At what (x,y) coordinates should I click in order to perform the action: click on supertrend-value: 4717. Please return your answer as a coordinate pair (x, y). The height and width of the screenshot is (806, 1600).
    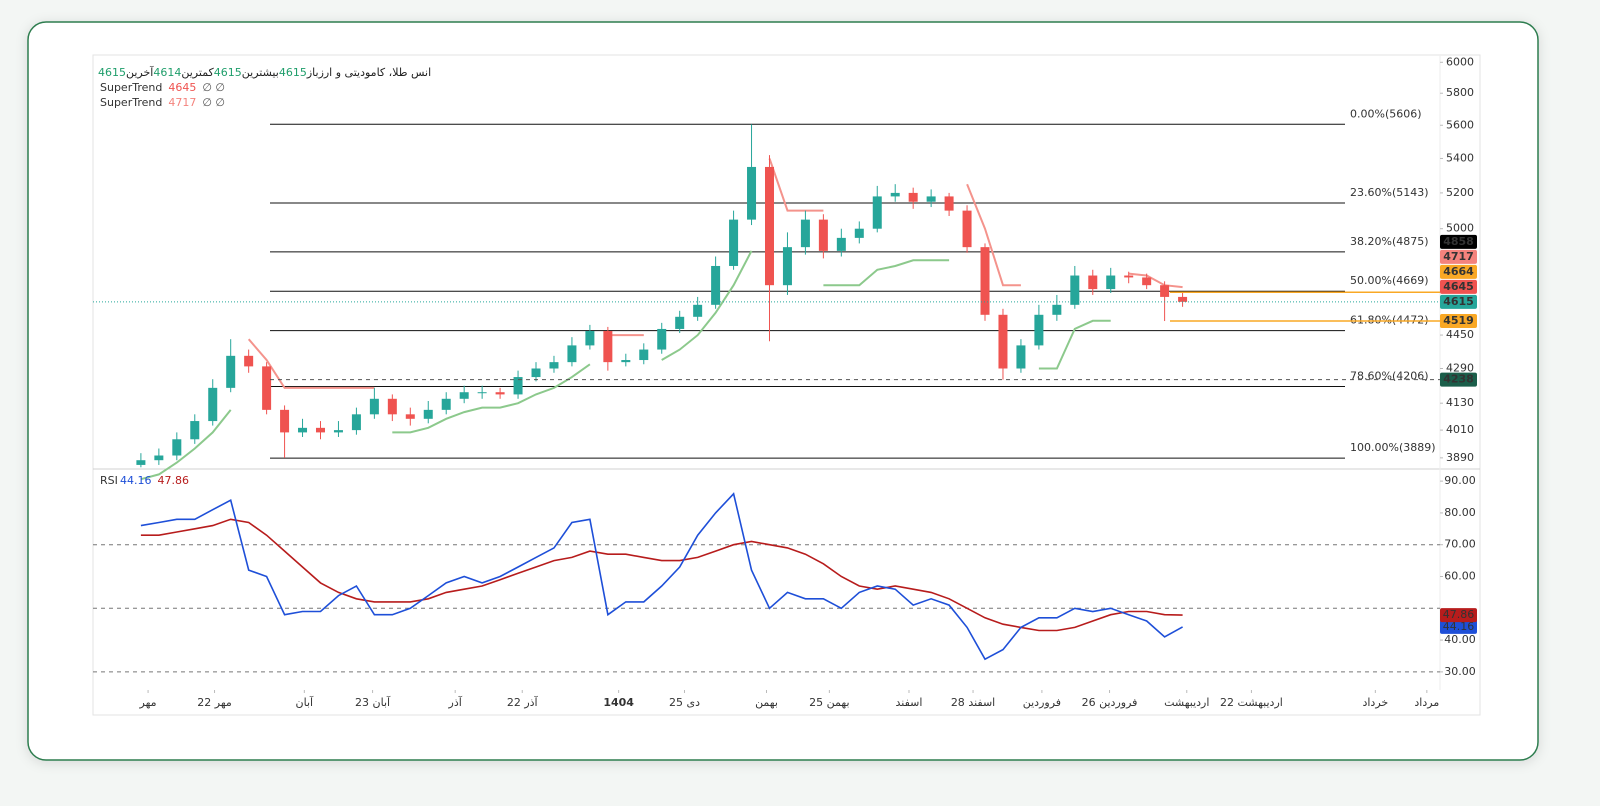
    Looking at the image, I should click on (182, 102).